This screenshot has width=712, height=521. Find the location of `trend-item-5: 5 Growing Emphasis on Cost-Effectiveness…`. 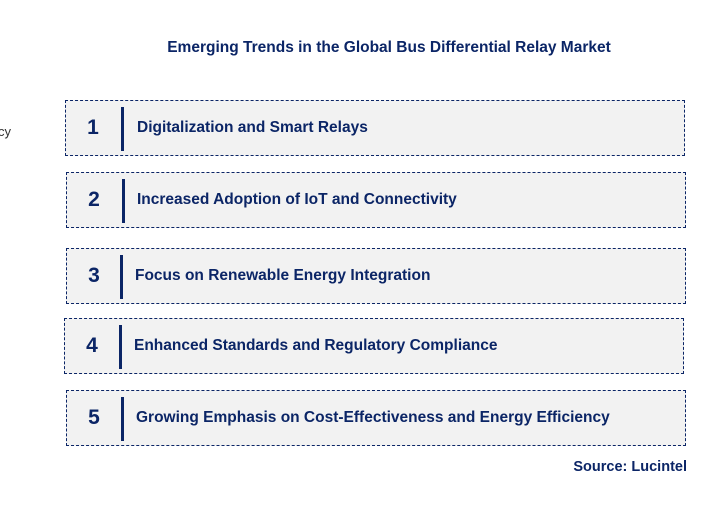

trend-item-5: 5 Growing Emphasis on Cost-Effectiveness… is located at coordinates (376, 418).